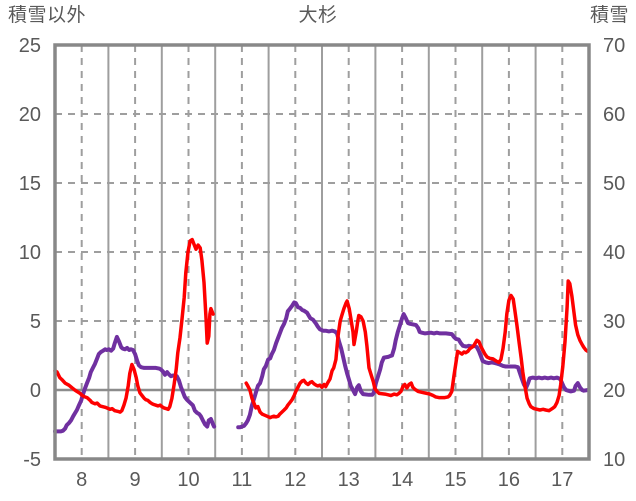 This screenshot has width=636, height=501. I want to click on right-axis-tick-label: 60, so click(614, 115).